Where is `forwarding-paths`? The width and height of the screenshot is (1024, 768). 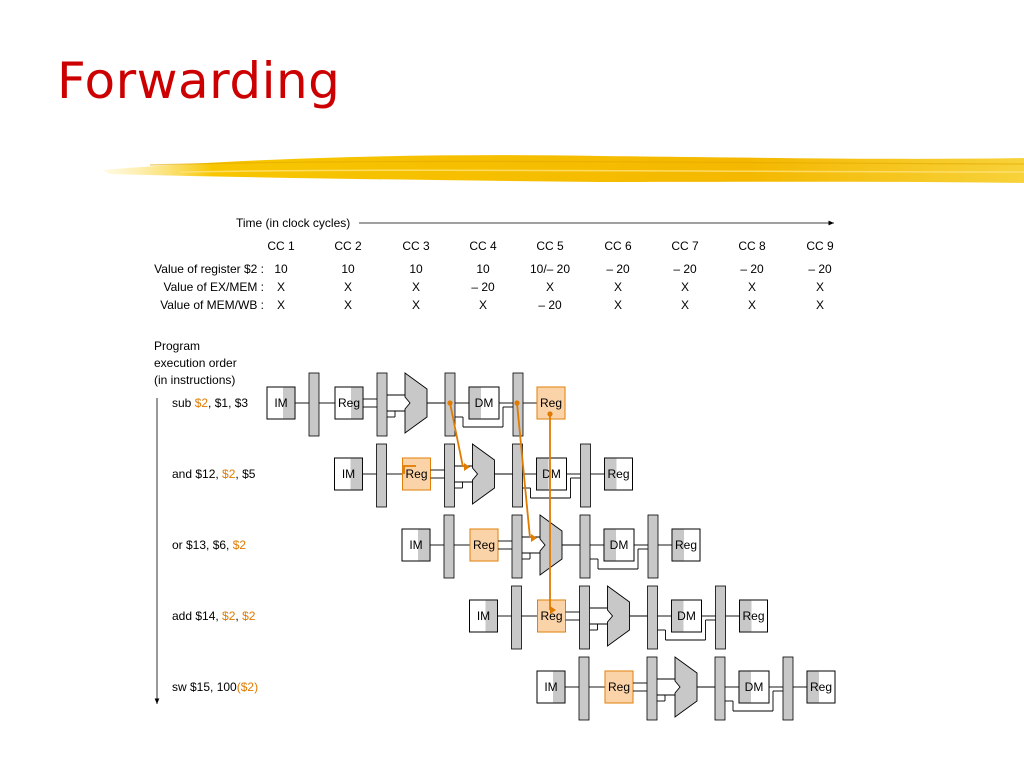 forwarding-paths is located at coordinates (479, 507).